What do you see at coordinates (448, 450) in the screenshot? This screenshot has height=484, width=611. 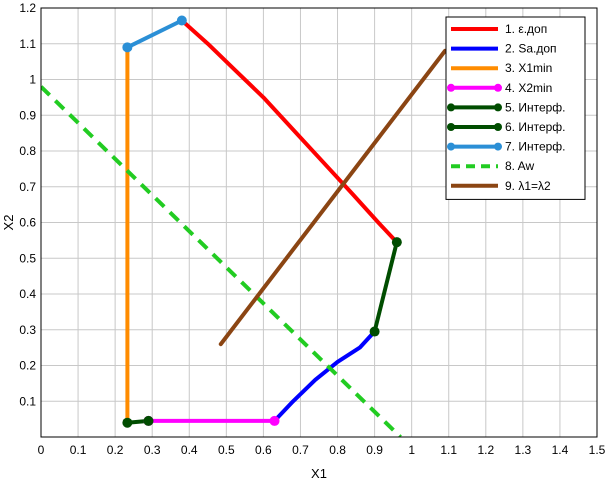 I see `x-tick-label: 1.1` at bounding box center [448, 450].